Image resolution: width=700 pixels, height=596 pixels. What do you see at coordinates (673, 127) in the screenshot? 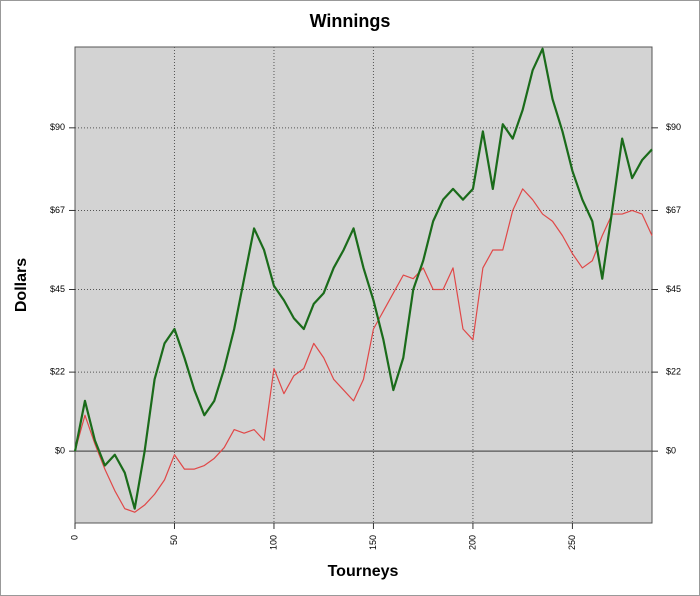
I see `y2-tick-label: $90` at bounding box center [673, 127].